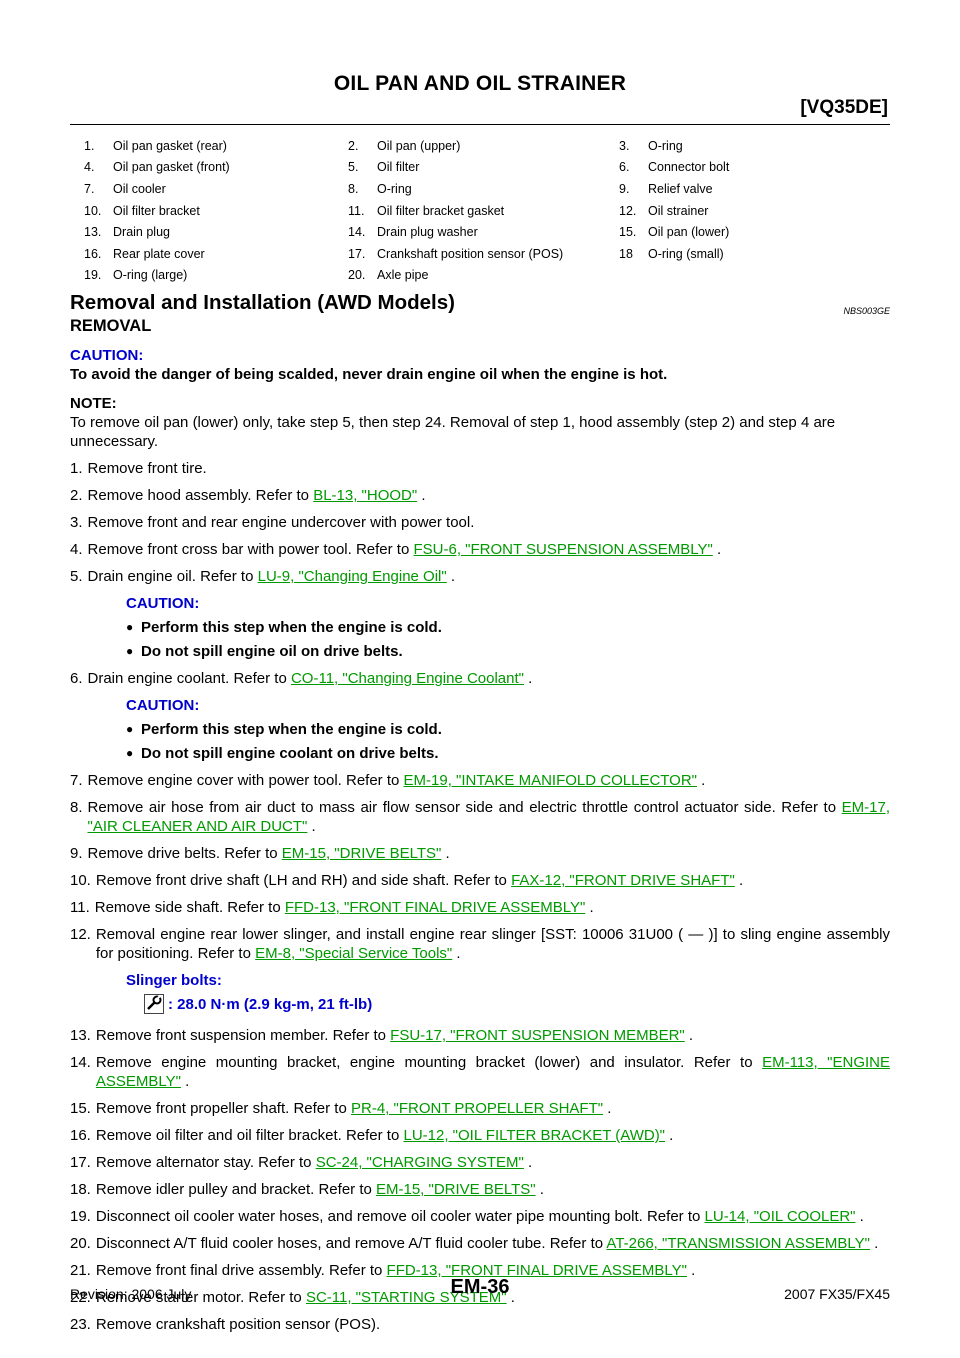 Image resolution: width=960 pixels, height=1358 pixels. I want to click on step-text-pre: Remove alternator stay. Refer to, so click(205, 1162).